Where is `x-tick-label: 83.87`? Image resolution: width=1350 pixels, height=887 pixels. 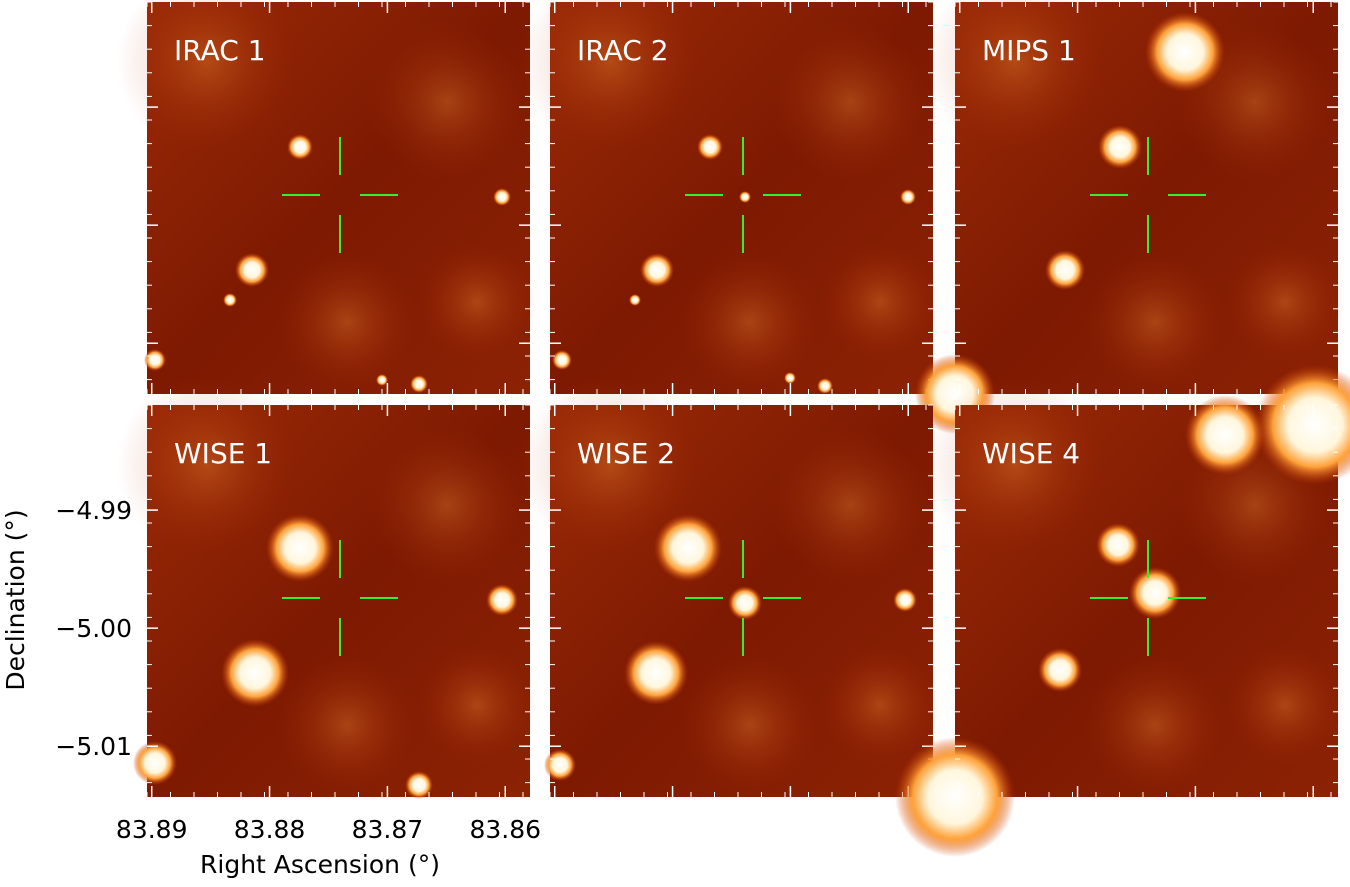 x-tick-label: 83.87 is located at coordinates (388, 829).